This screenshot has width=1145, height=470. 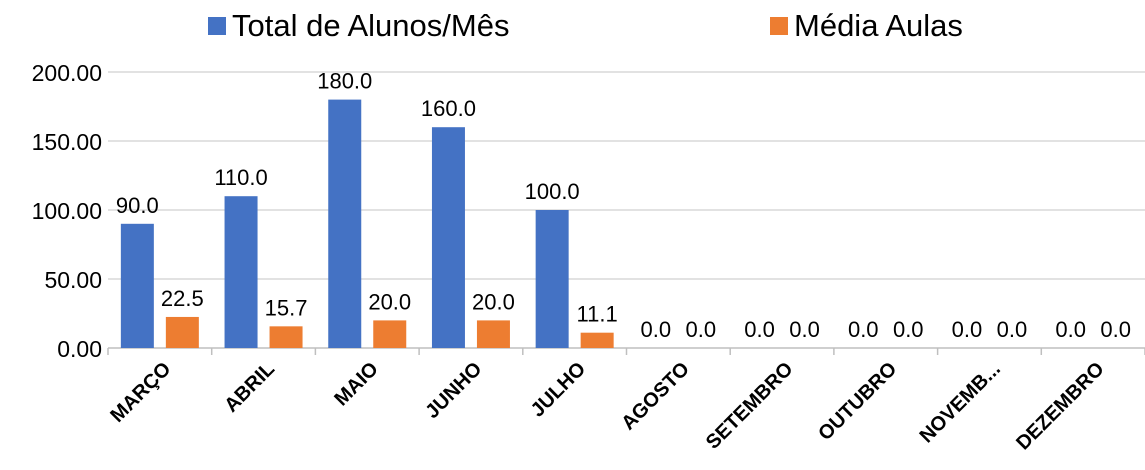 I want to click on data-label: 110.0, so click(x=240, y=177).